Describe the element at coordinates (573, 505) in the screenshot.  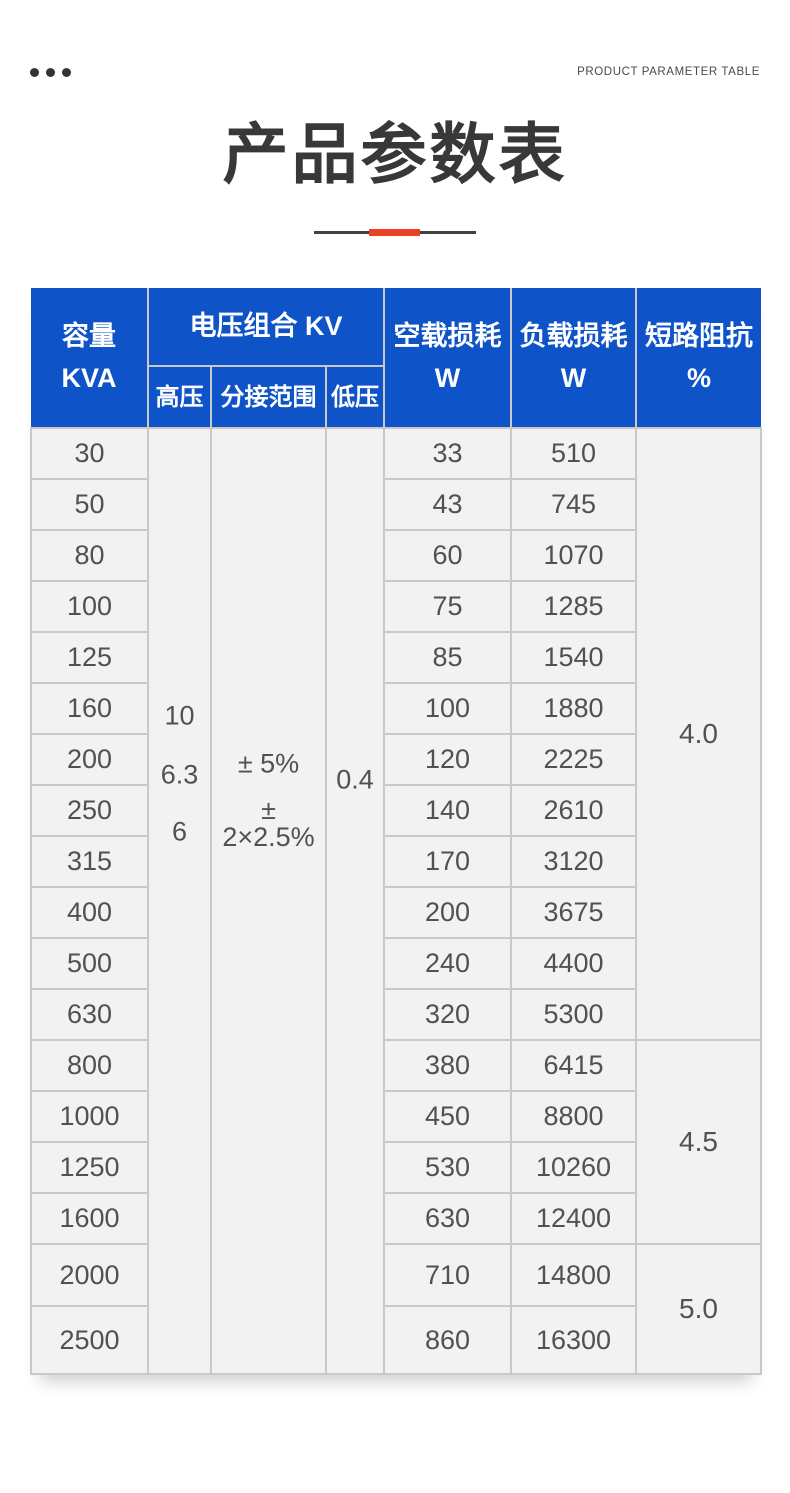
I see `load-loss-cell: 745` at that location.